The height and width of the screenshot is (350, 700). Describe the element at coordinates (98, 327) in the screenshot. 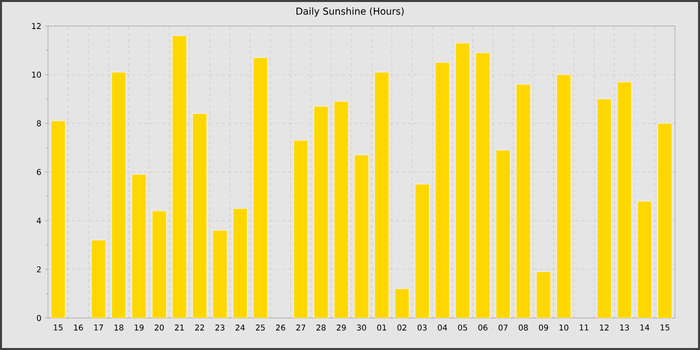

I see `x-tick-label: 17` at that location.